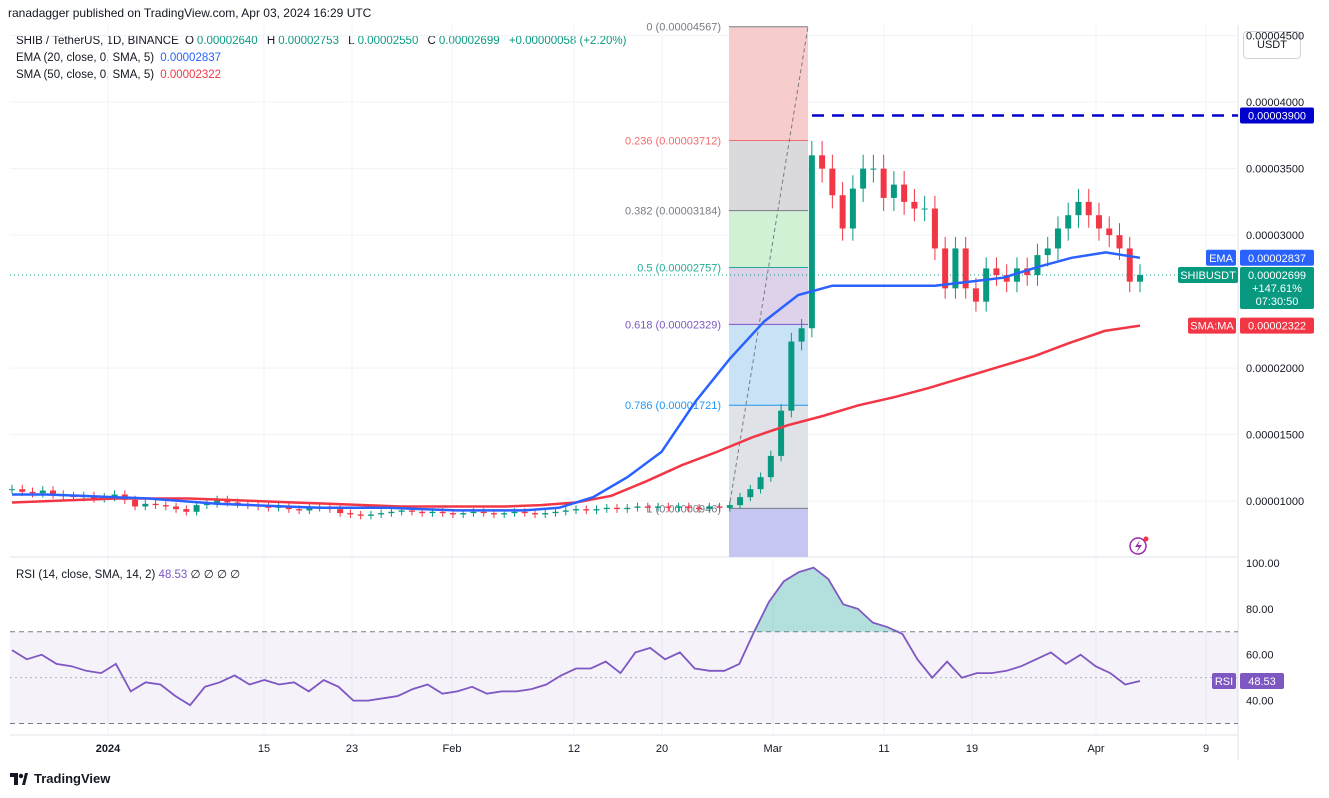  I want to click on rsi-legend-extras: ∅ ∅ ∅ ∅, so click(215, 575).